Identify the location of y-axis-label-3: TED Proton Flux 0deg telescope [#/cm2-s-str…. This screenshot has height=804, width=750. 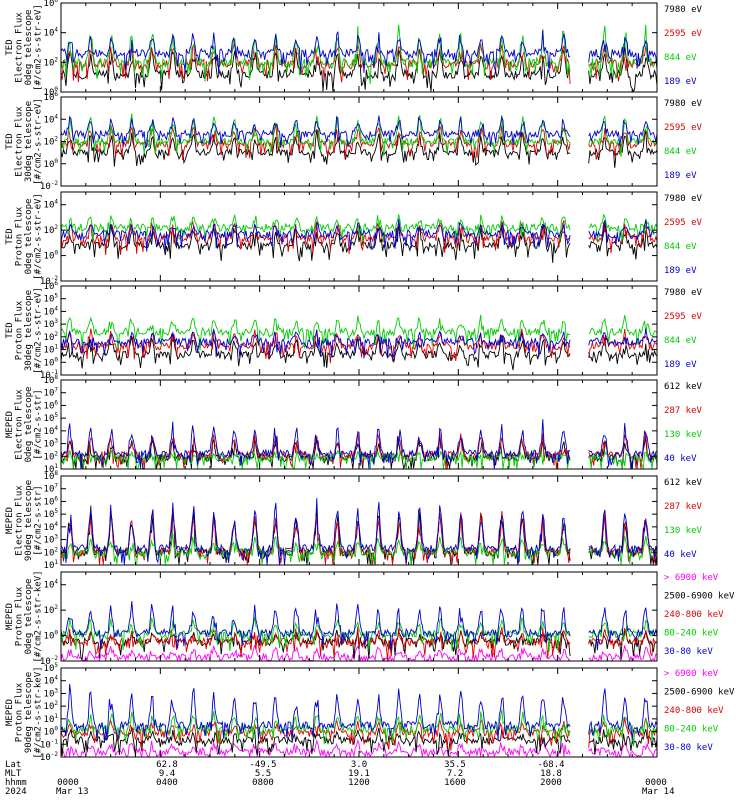
(24, 236).